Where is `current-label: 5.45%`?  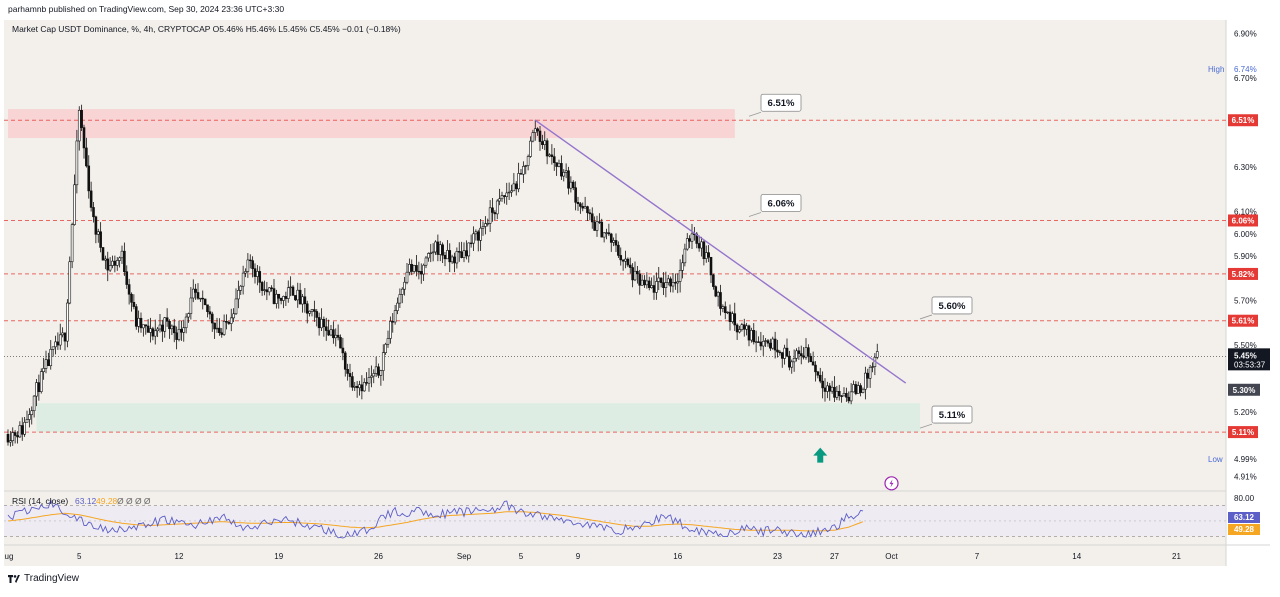 current-label: 5.45% is located at coordinates (1245, 355).